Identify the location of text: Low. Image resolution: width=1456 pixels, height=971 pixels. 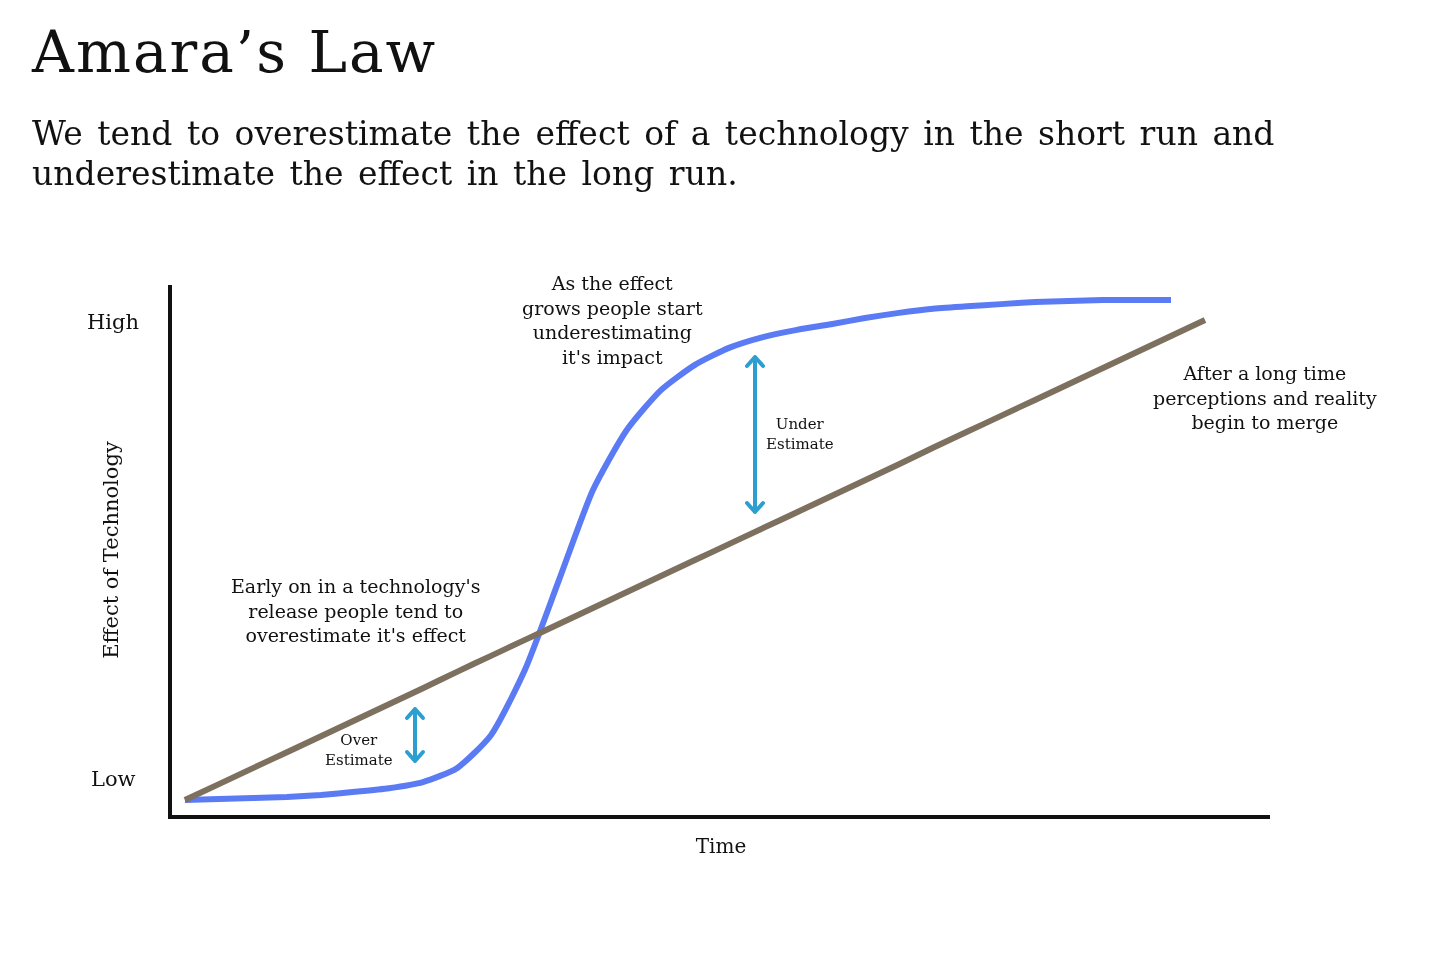
(113, 779).